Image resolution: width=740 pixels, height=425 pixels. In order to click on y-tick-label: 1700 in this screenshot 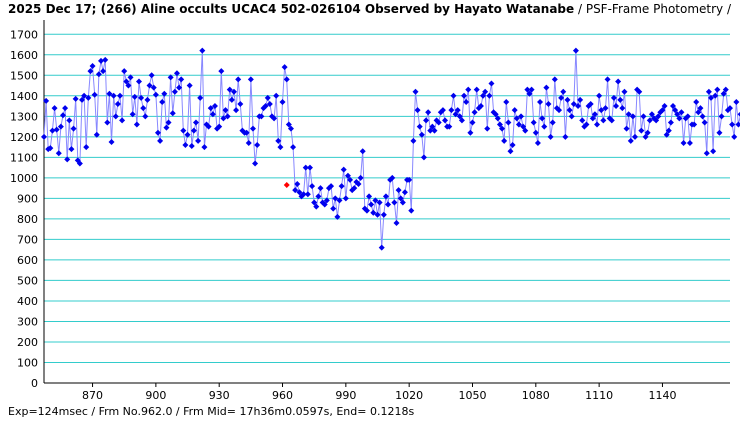, I will do `click(24, 34)`.